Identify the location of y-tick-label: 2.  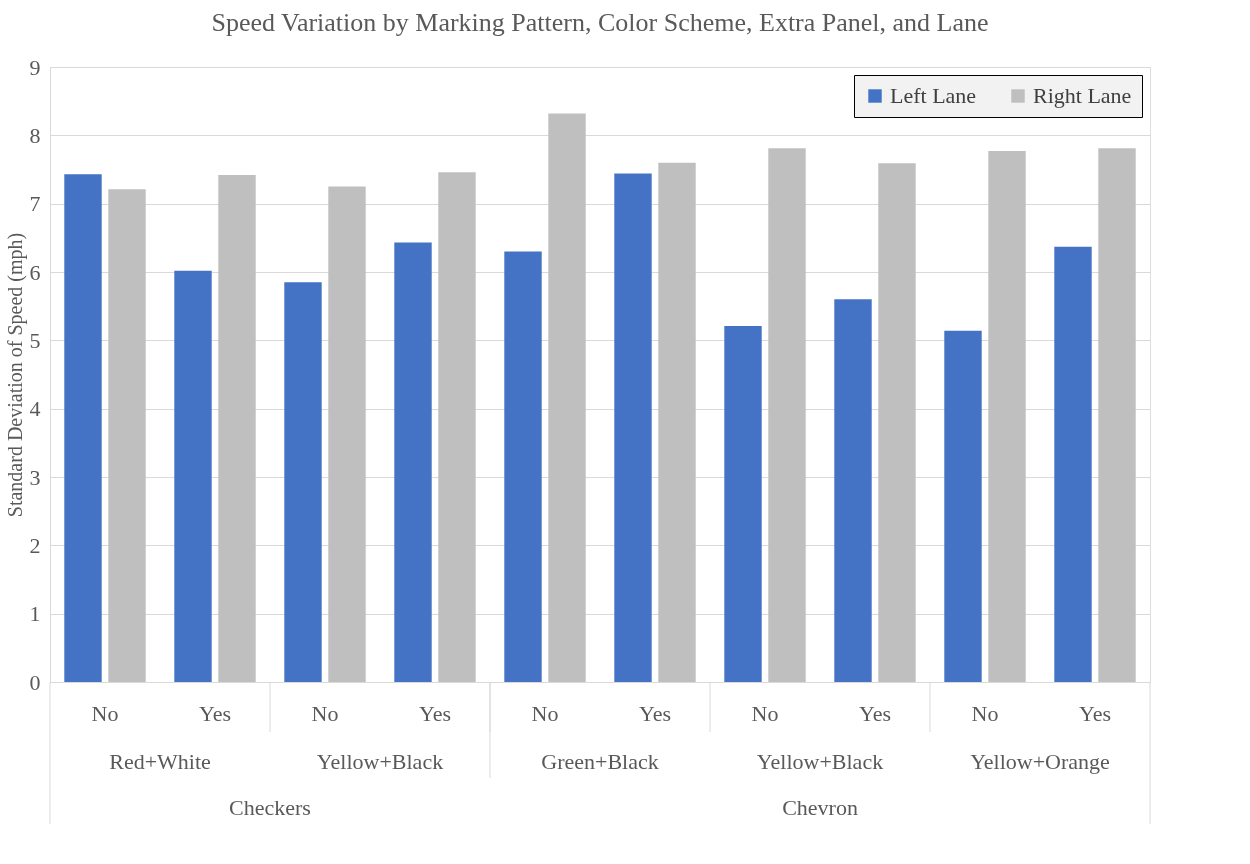
(35, 545).